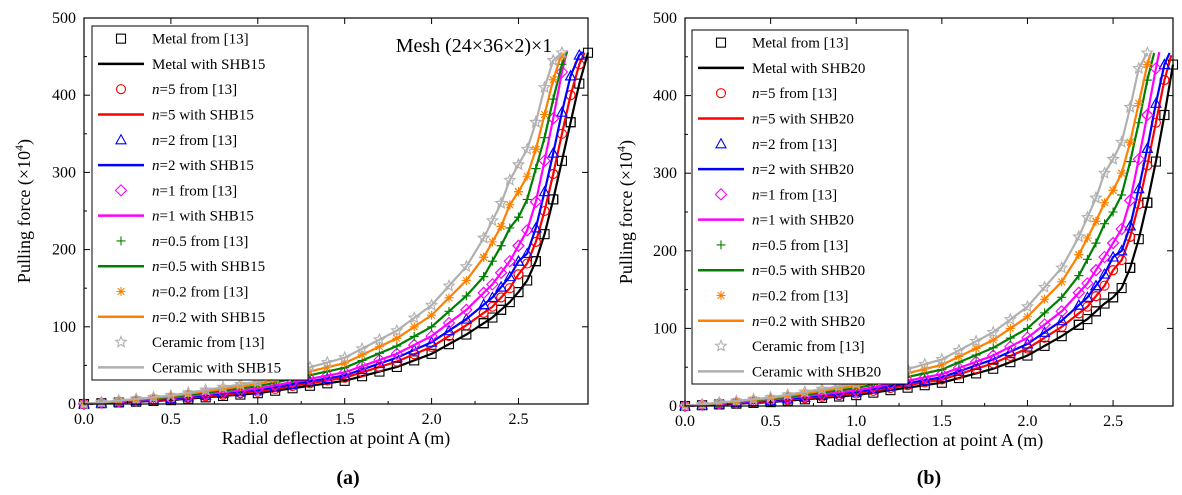 This screenshot has width=1182, height=495. What do you see at coordinates (776, 120) in the screenshot?
I see `legend-item: n=5 with SHB20` at bounding box center [776, 120].